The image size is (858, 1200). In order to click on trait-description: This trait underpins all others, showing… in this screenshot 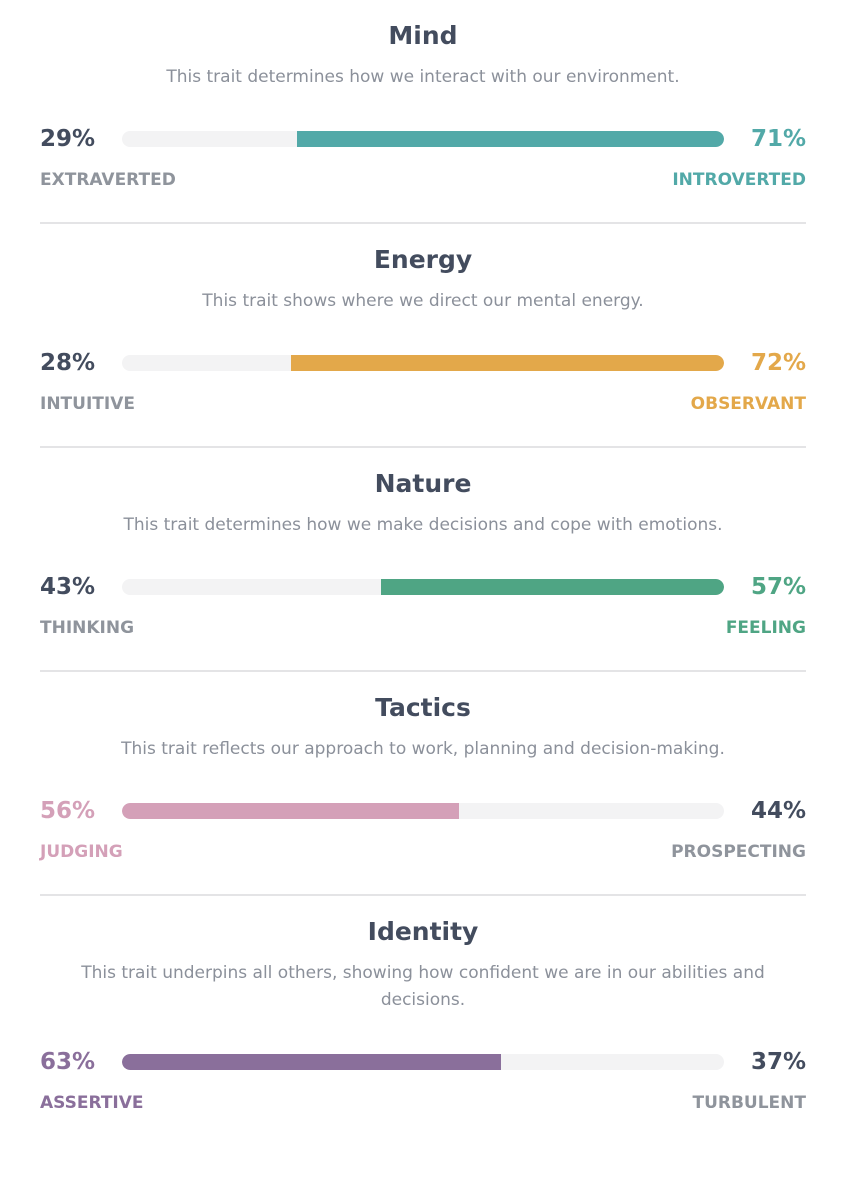, I will do `click(423, 986)`.